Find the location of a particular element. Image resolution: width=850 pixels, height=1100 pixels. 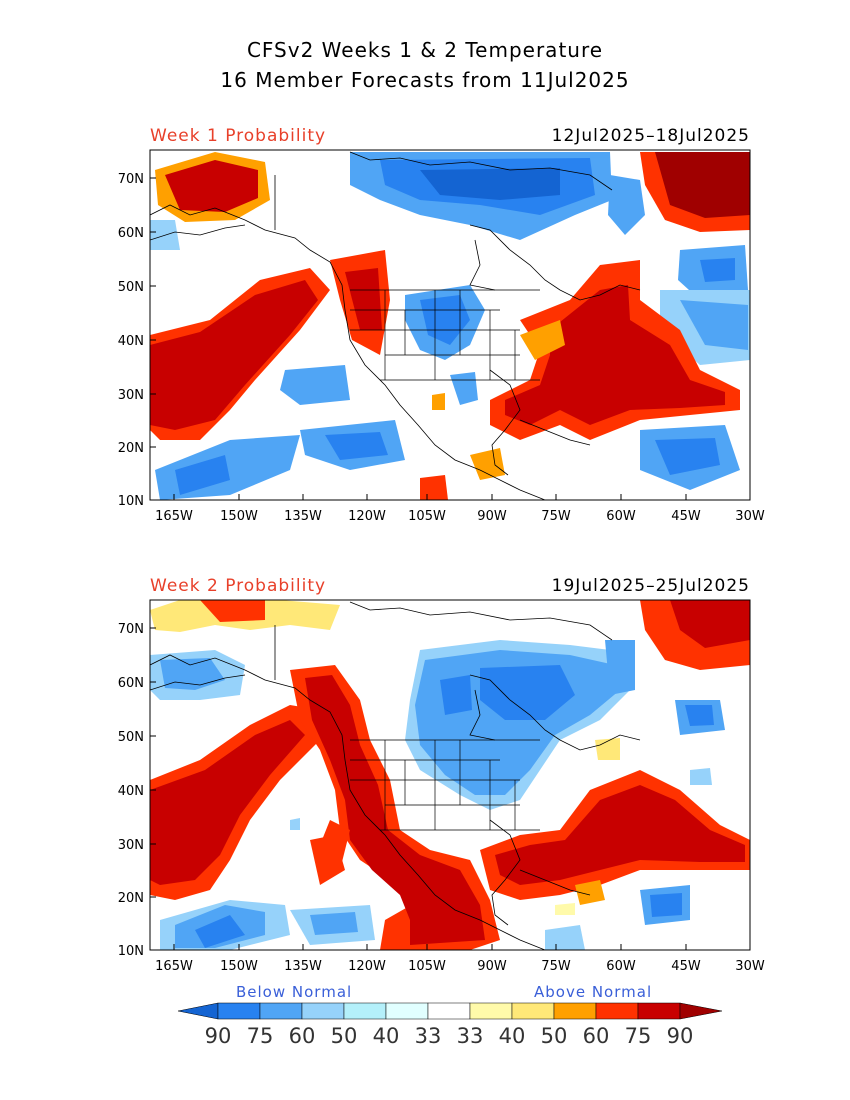

panel1-label: Week 1 Probability is located at coordinates (238, 136).